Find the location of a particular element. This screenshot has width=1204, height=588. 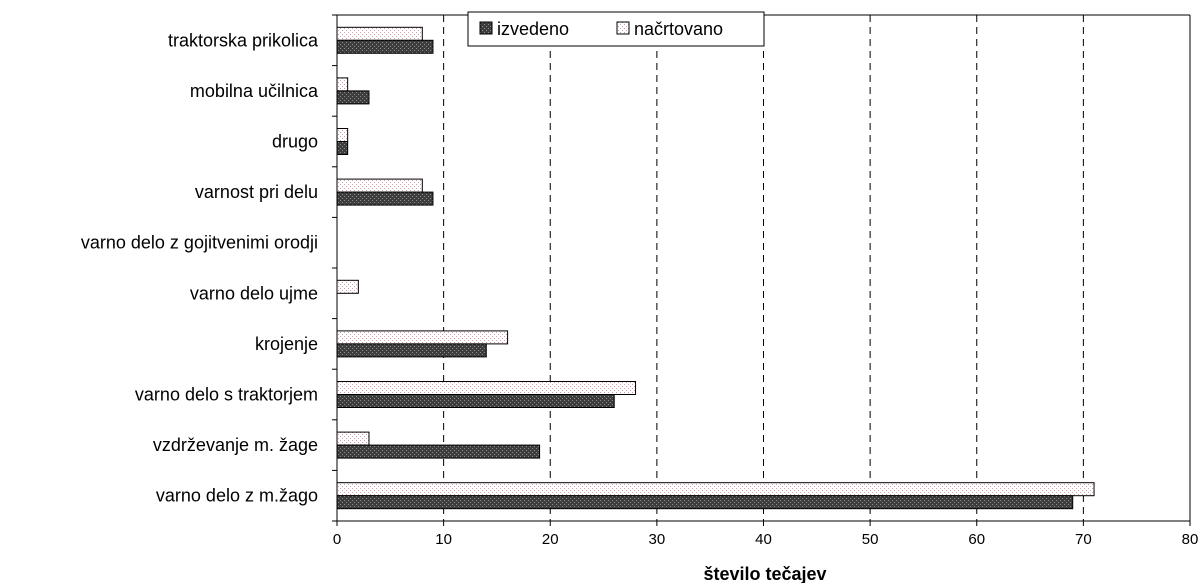

category-label-traktorska-prikolica: traktorska prikolica is located at coordinates (243, 40).